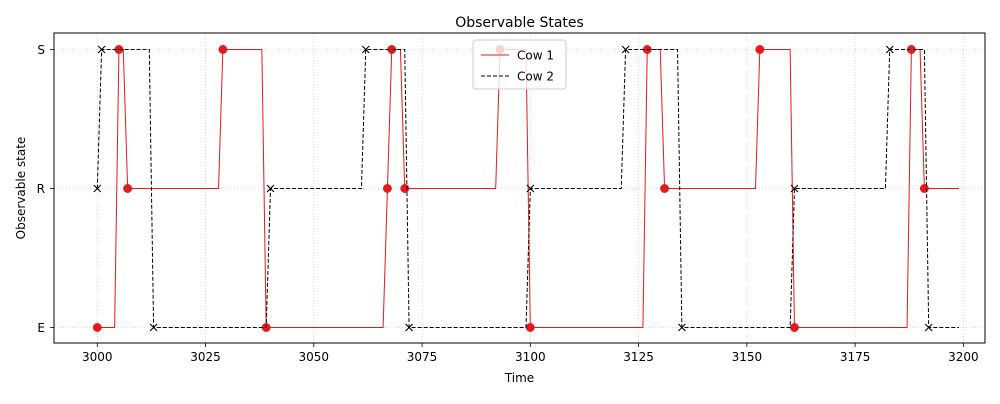  Describe the element at coordinates (530, 357) in the screenshot. I see `x-tick-label: 3100` at that location.